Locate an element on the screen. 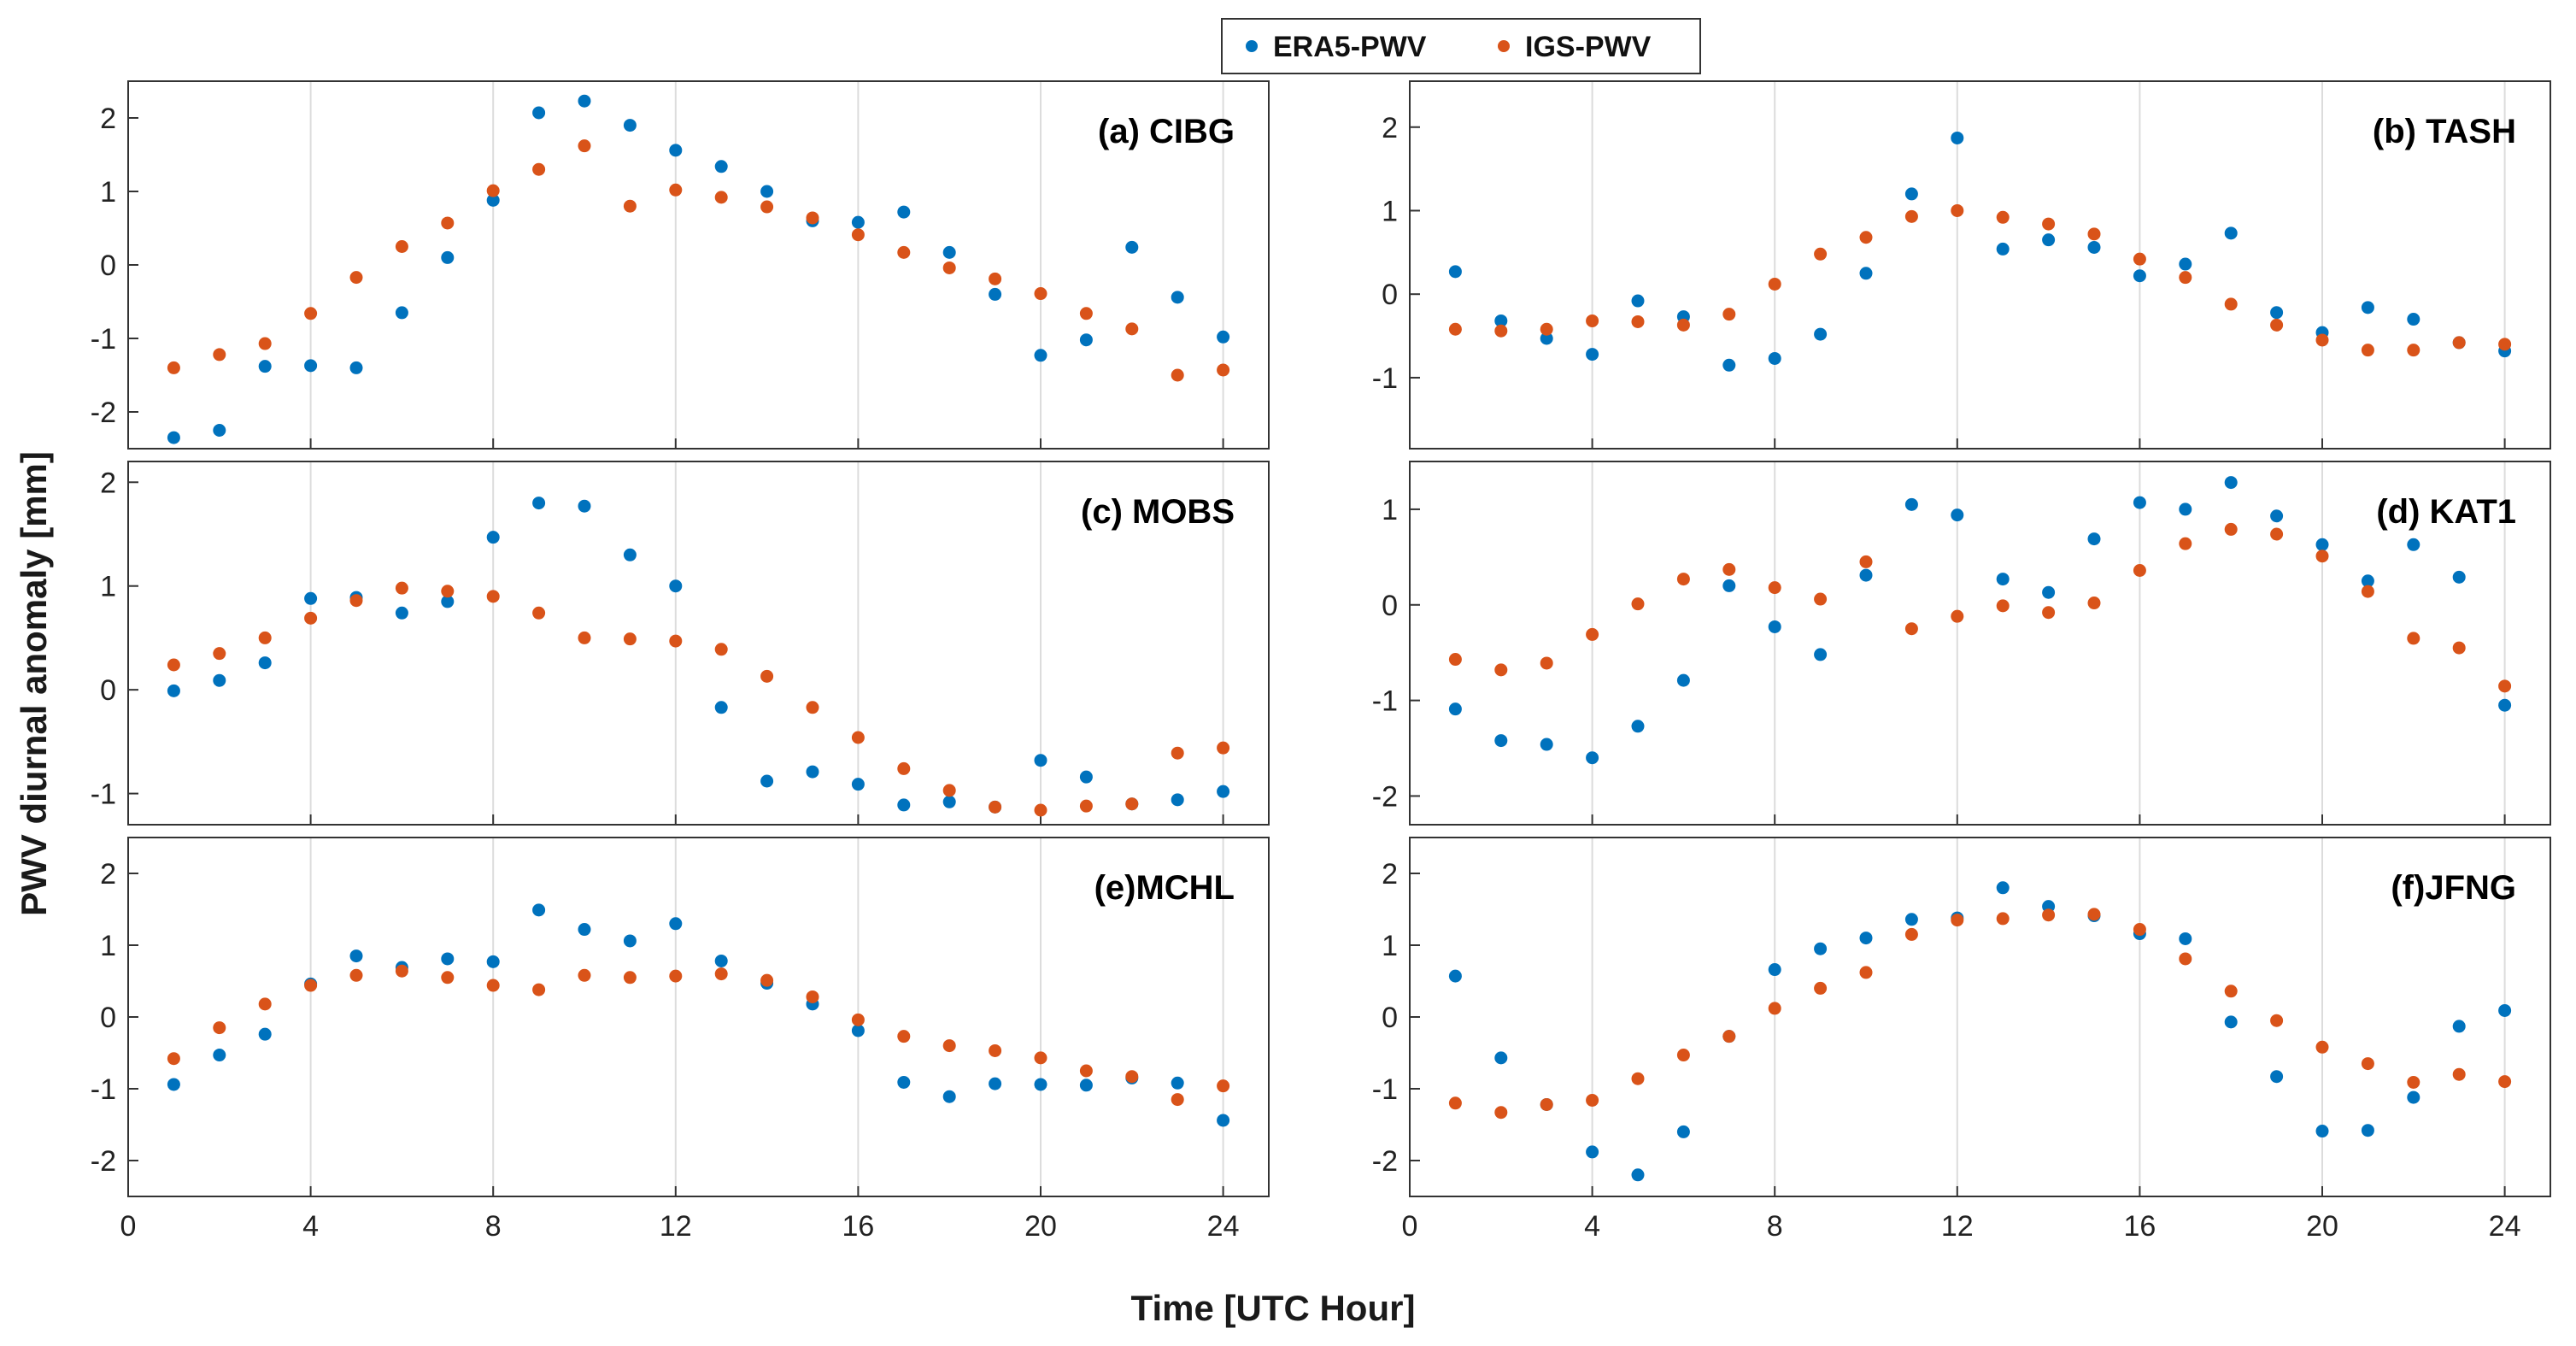  x-axis-label: Time [UTC Hour] is located at coordinates (1273, 1308).